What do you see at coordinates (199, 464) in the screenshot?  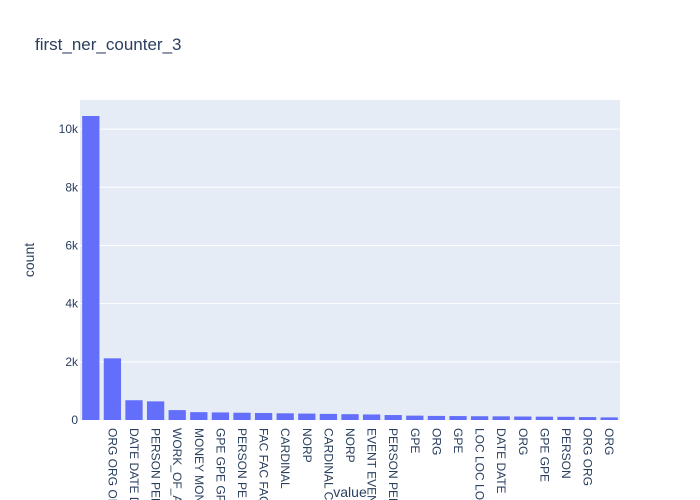 I see `x-tick-label: MONEY MON` at bounding box center [199, 464].